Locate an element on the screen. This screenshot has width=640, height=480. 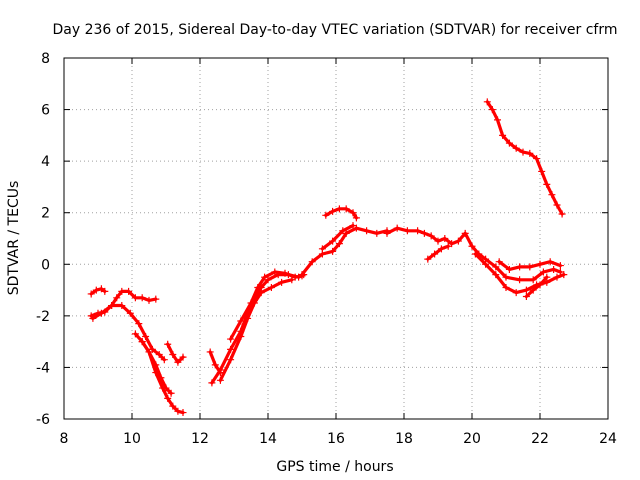
x-tick-label: 12 is located at coordinates (200, 439).